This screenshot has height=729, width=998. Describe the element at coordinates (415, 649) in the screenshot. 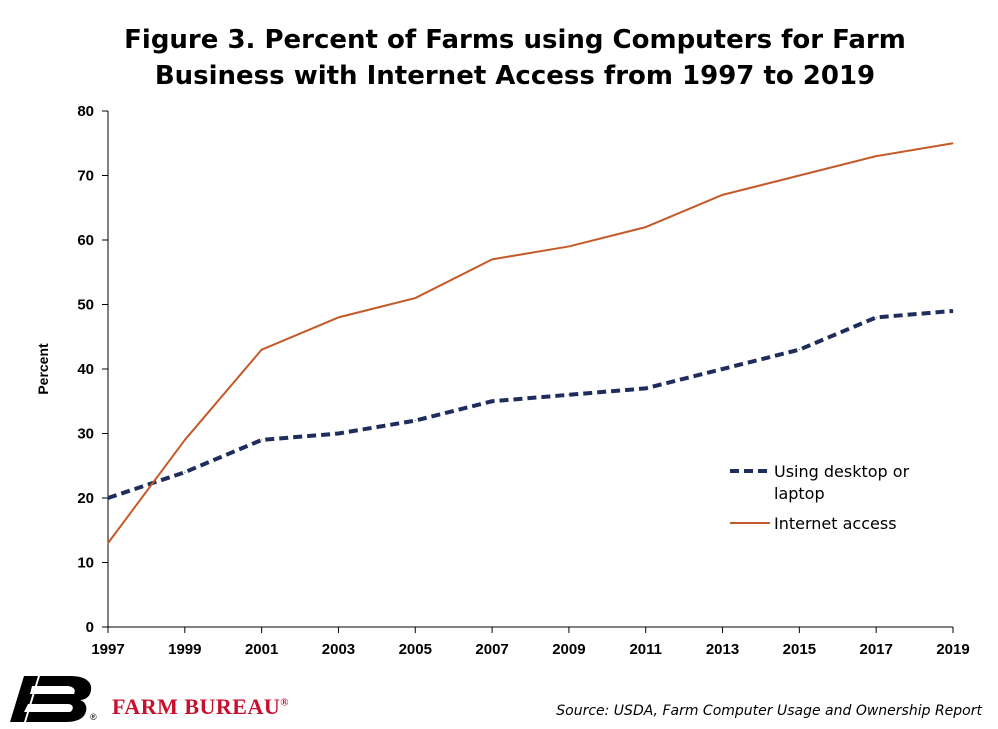

I see `x-tick-label: 2005` at that location.